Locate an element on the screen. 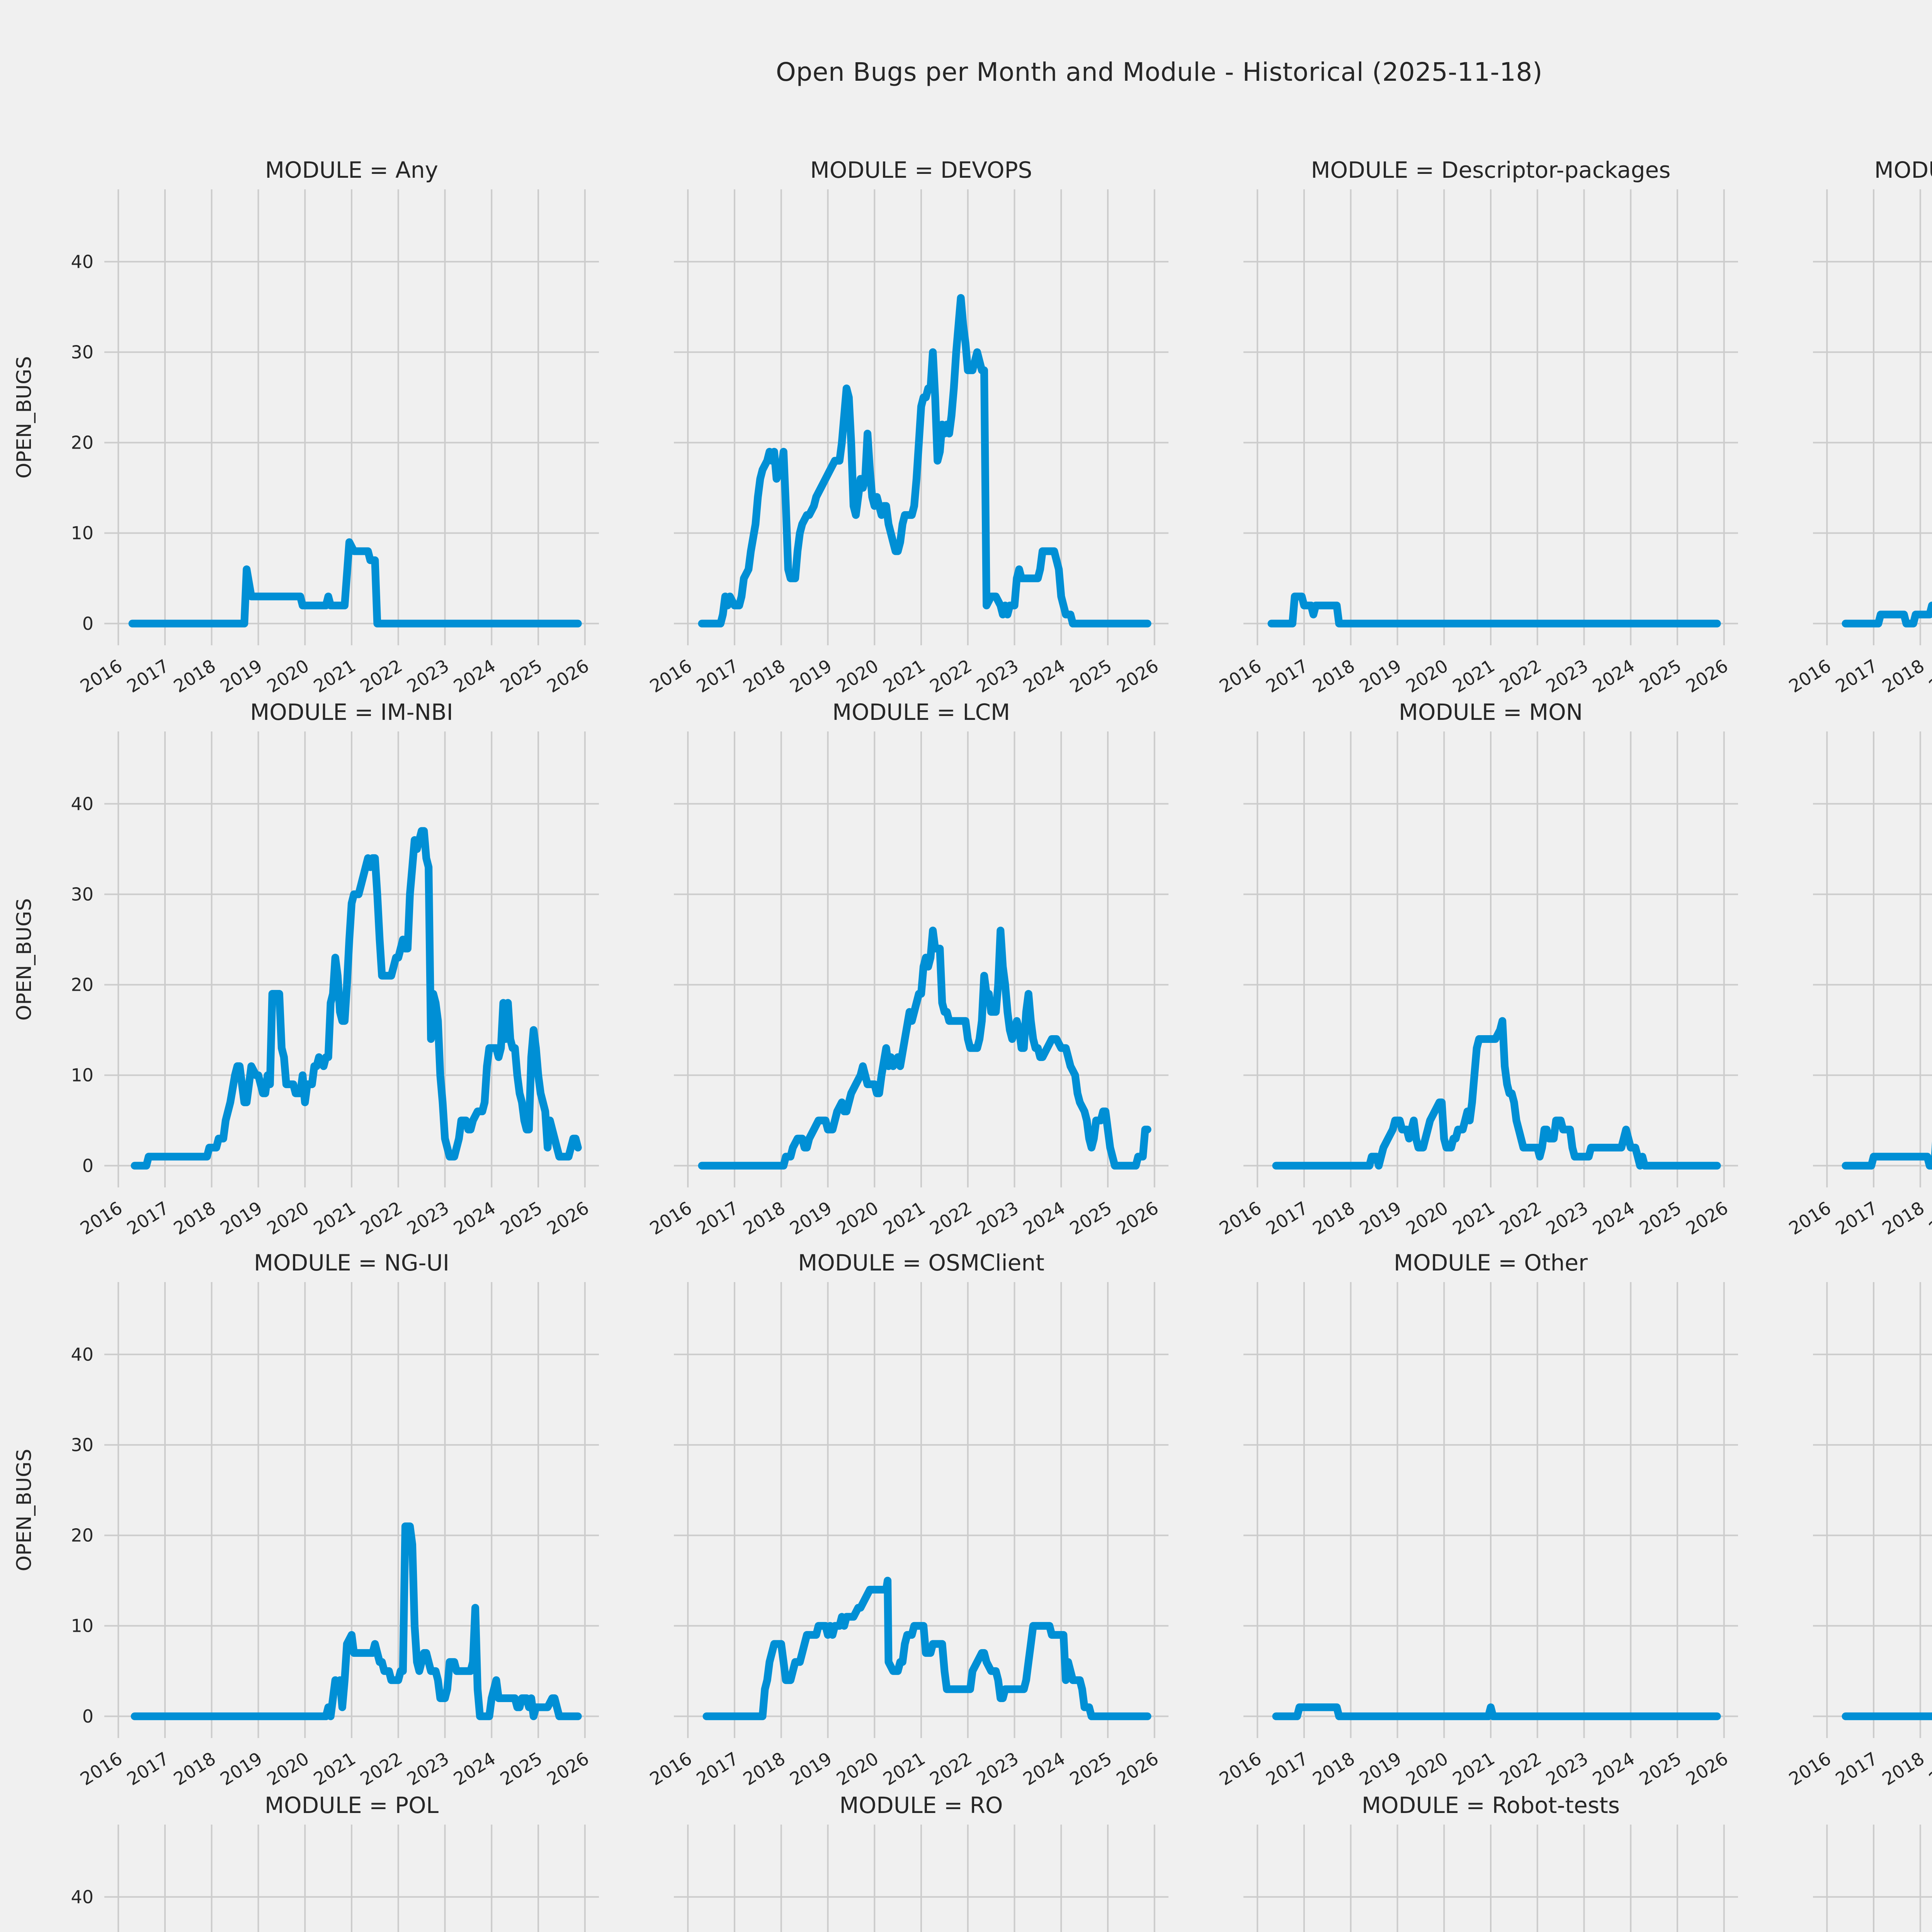 The image size is (1932, 1932). facet-title: MODULE = MON is located at coordinates (1491, 712).